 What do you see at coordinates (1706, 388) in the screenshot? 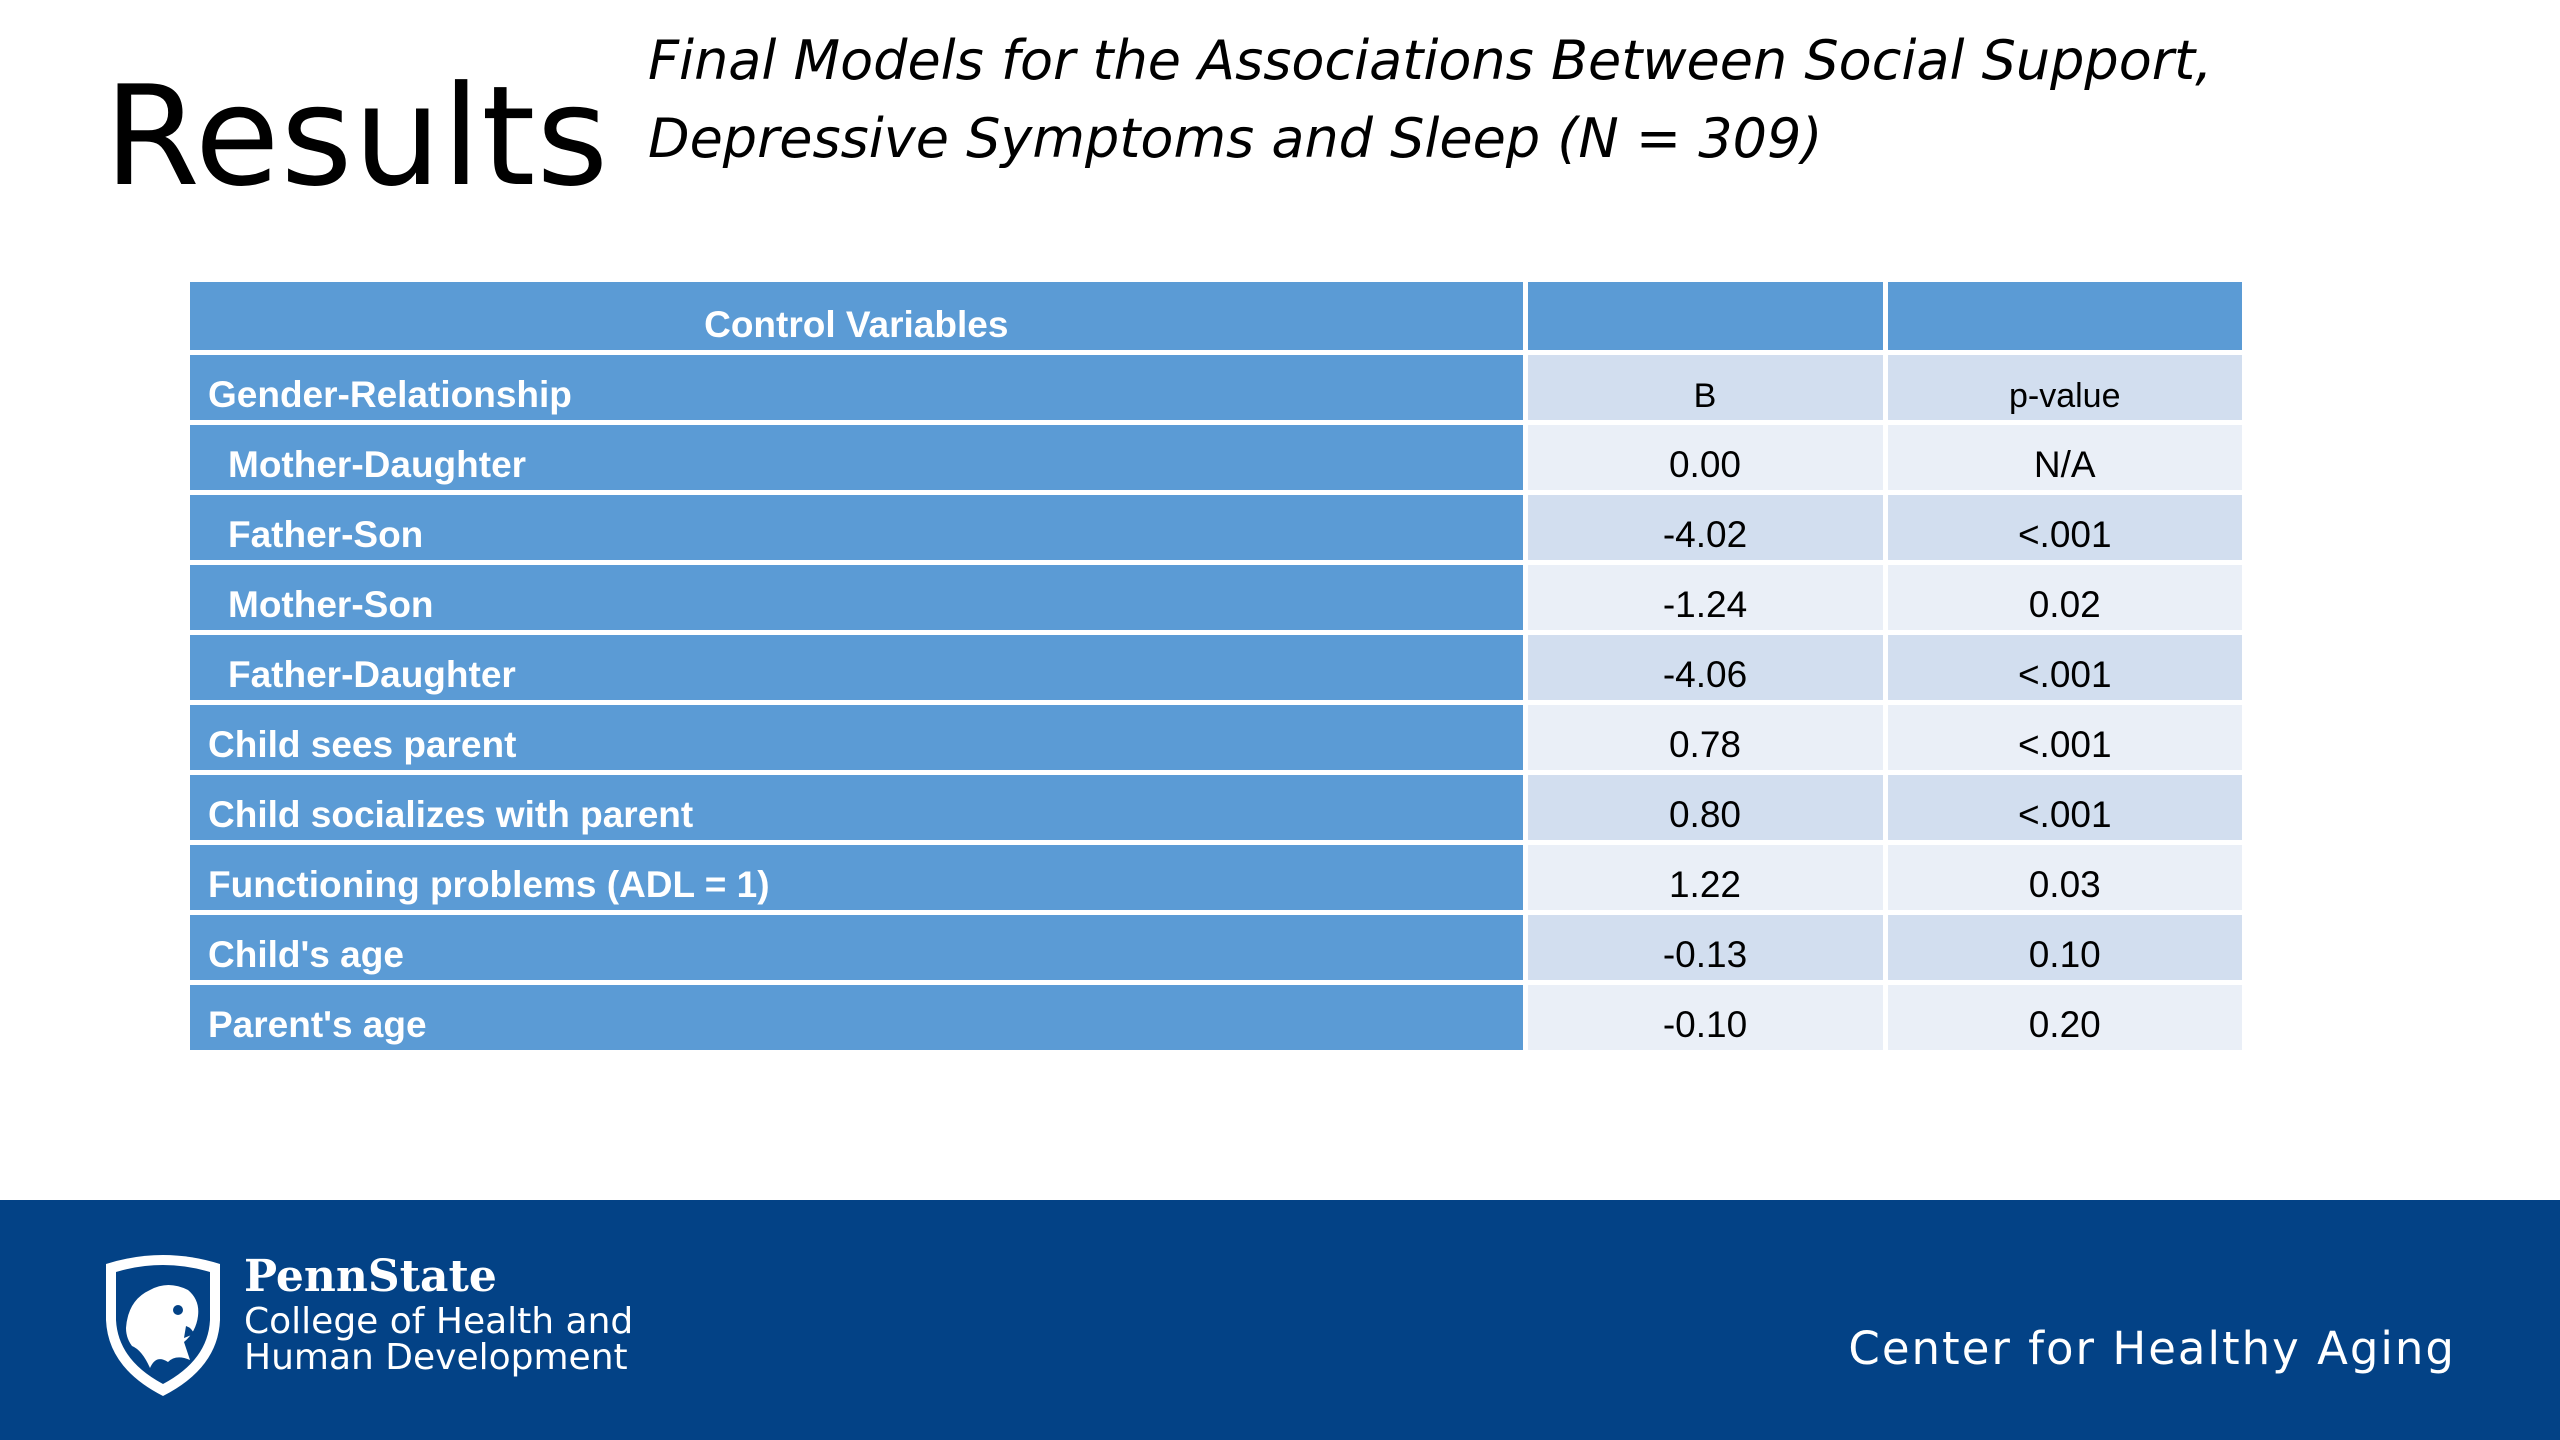
I see `row-b-value: B` at bounding box center [1706, 388].